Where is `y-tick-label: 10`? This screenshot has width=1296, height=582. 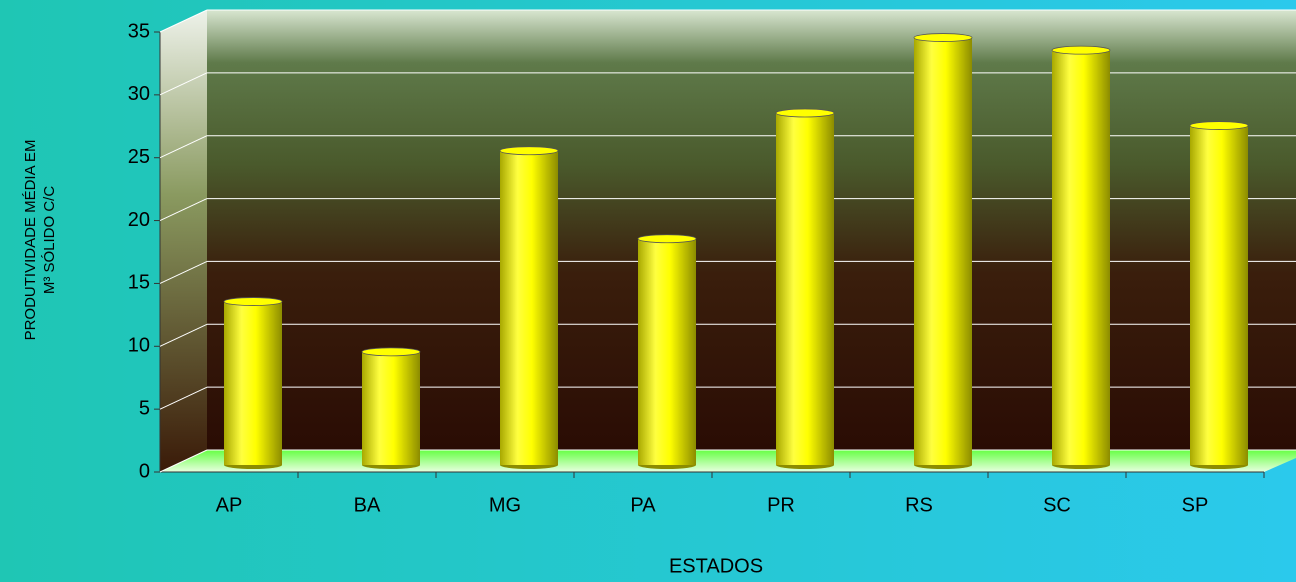 y-tick-label: 10 is located at coordinates (139, 346).